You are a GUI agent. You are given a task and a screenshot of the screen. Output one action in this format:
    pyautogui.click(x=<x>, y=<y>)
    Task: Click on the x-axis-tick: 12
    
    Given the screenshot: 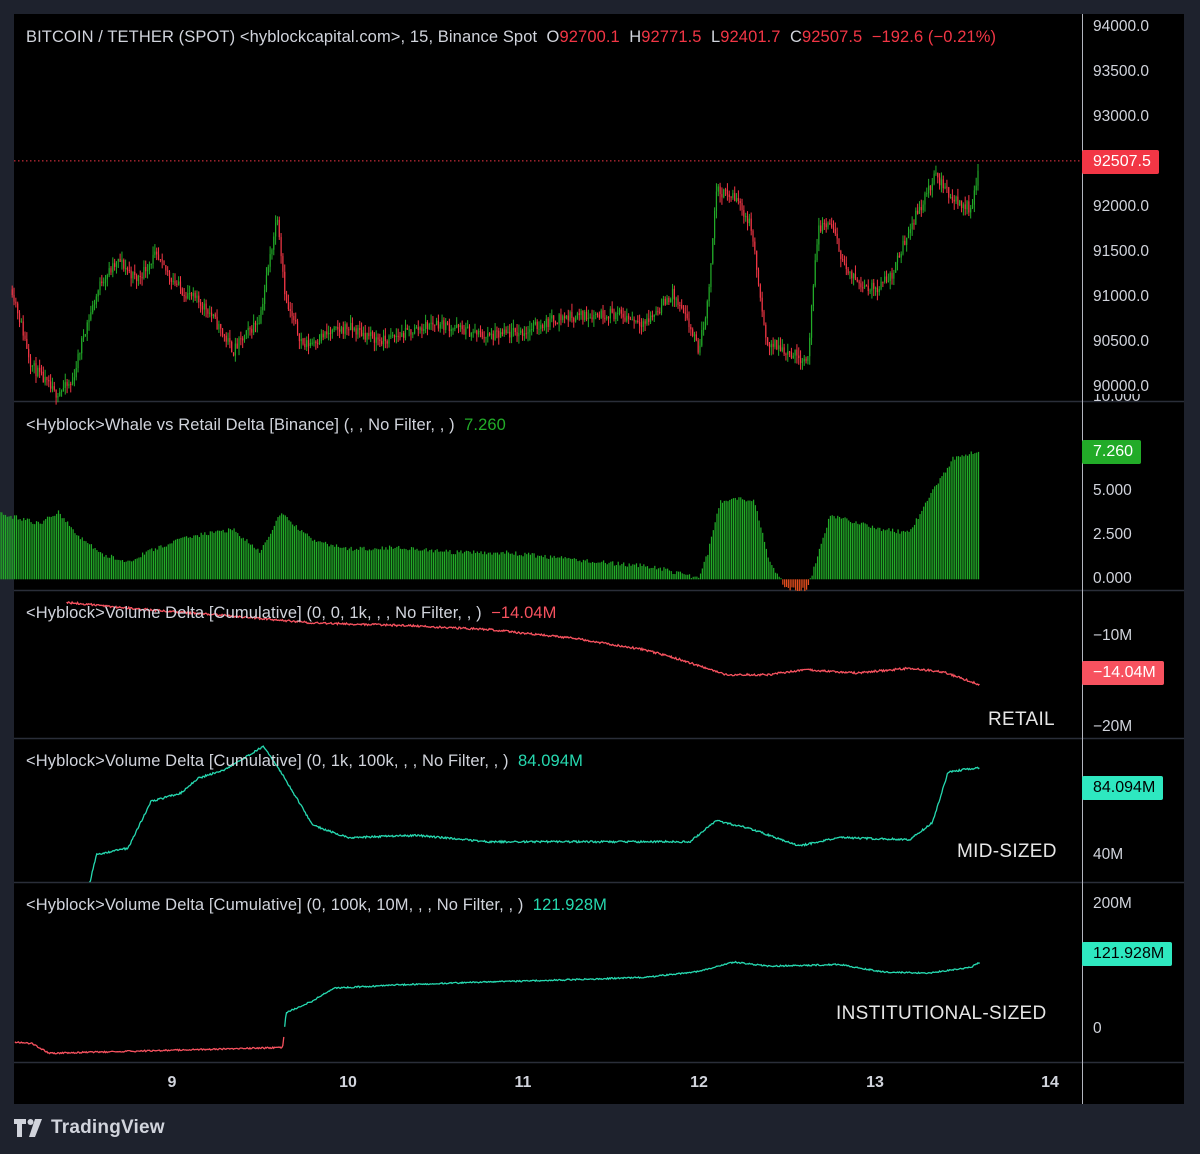 What is the action you would take?
    pyautogui.click(x=699, y=1082)
    